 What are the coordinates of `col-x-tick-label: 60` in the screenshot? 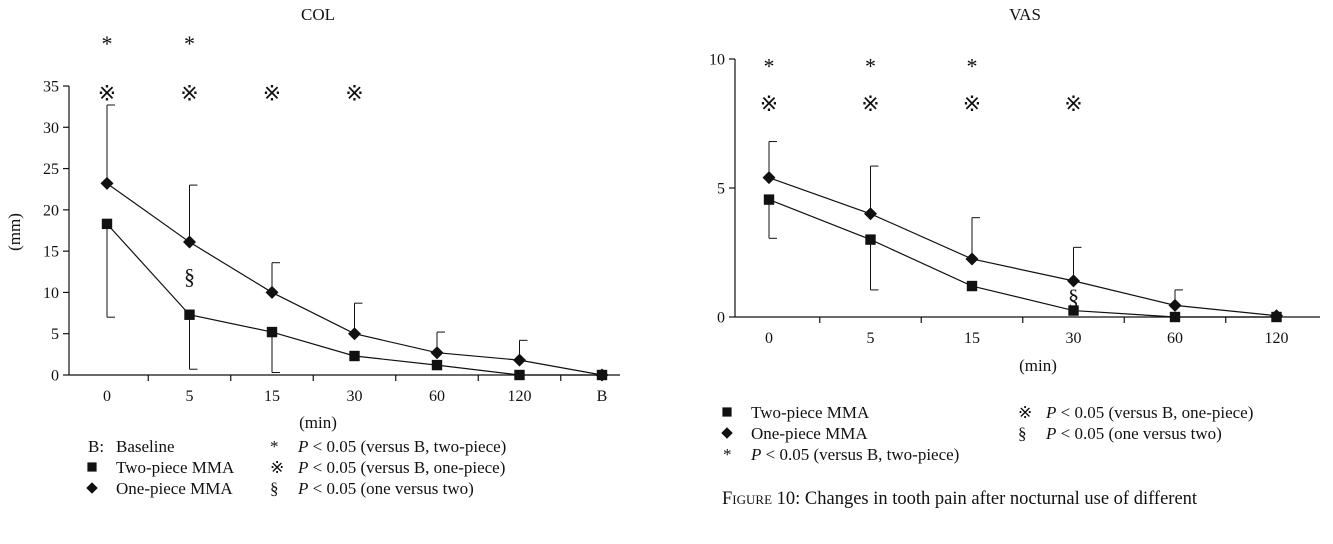 It's located at (437, 396).